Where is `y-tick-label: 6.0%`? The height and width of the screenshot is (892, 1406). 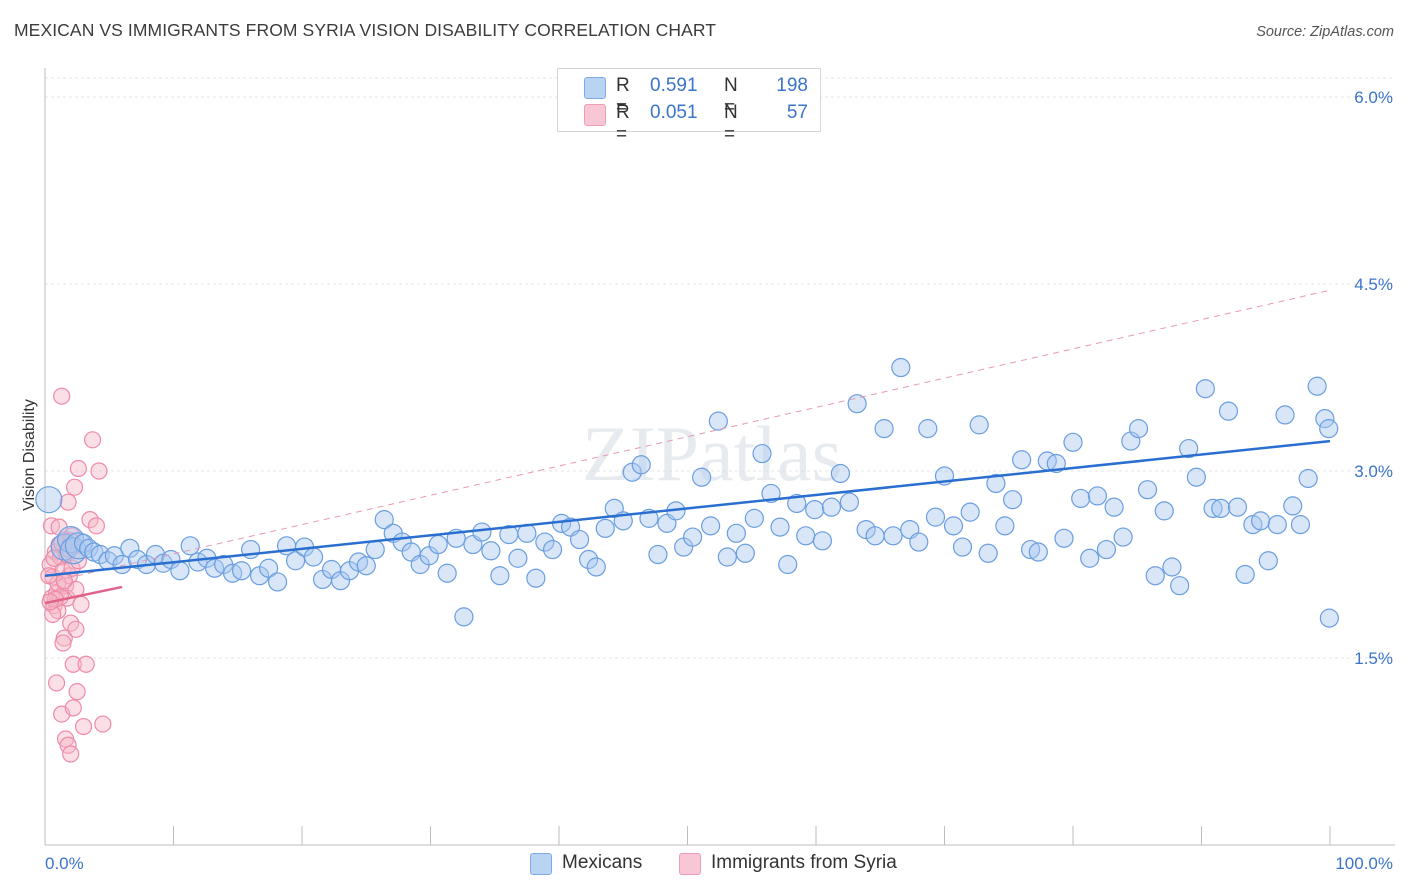 y-tick-label: 6.0% is located at coordinates (1373, 97).